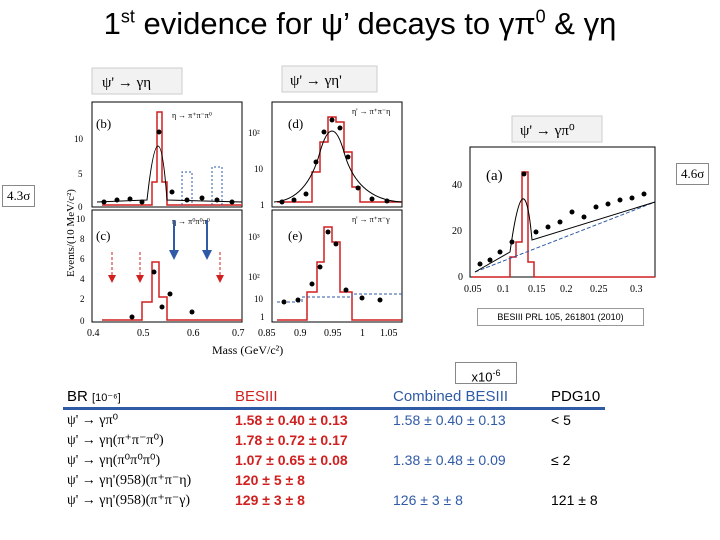  I want to click on panel-d-points, so click(334, 161).